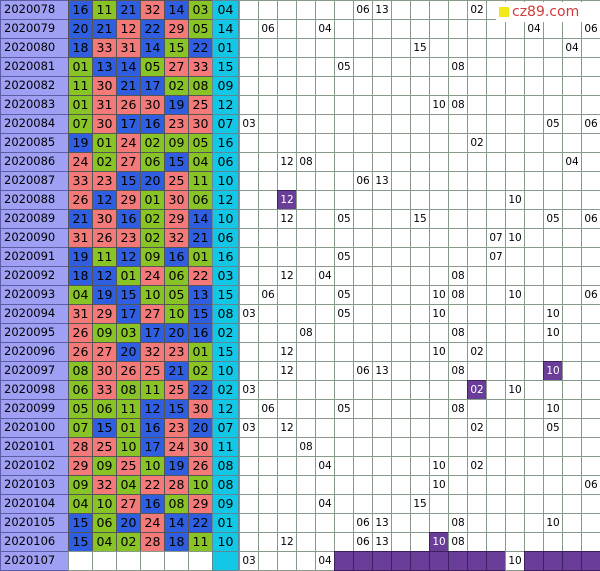  I want to click on red-ball: 14, so click(200, 219).